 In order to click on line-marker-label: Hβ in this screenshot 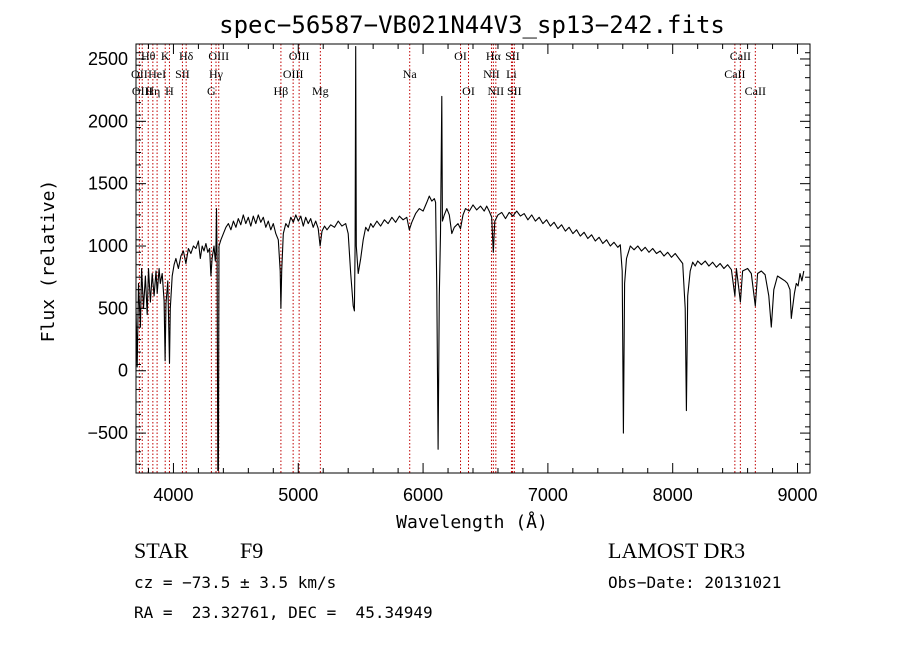, I will do `click(281, 91)`.